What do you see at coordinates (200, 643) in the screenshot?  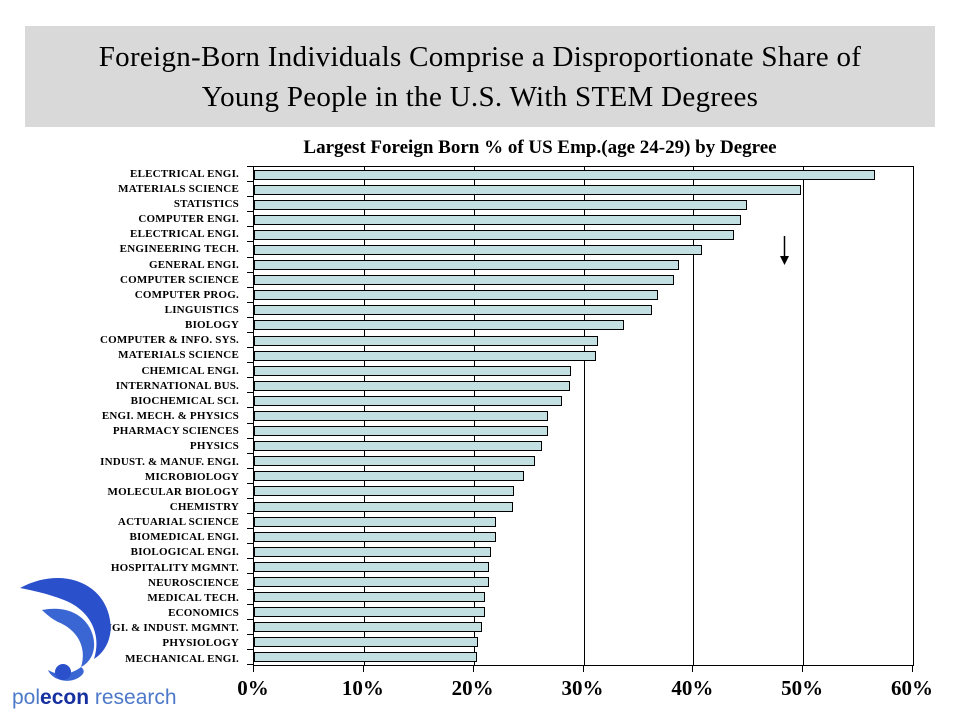 I see `y-axis-label: PHYSIOLOGY` at bounding box center [200, 643].